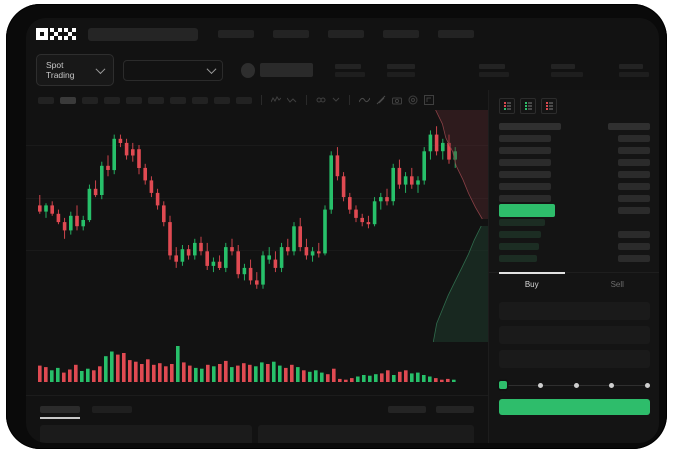 This screenshot has height=453, width=673. Describe the element at coordinates (617, 284) in the screenshot. I see `tab-sell: Sell` at that location.